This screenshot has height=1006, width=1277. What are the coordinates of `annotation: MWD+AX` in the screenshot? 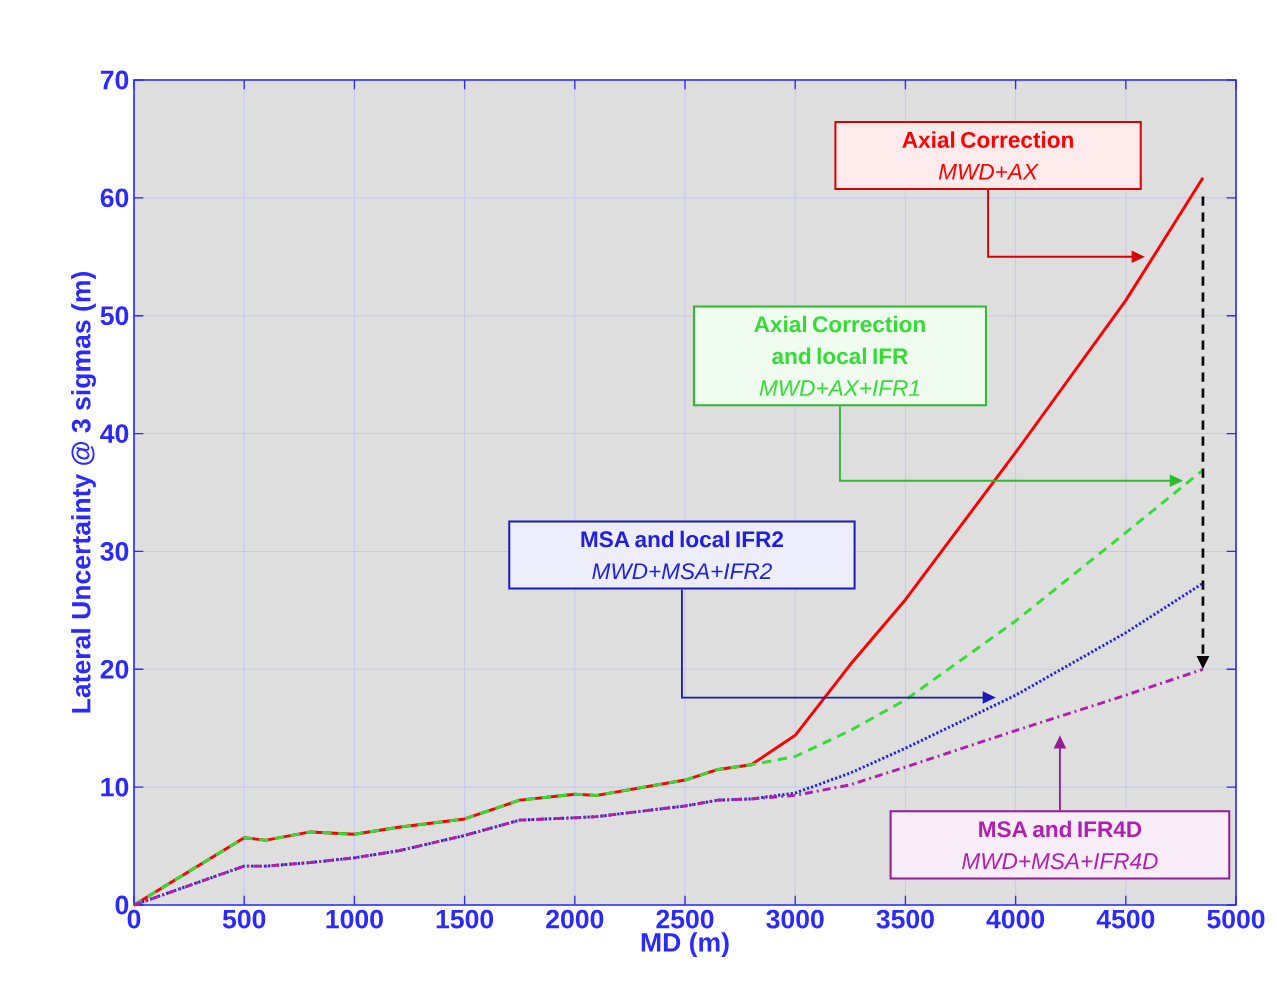 It's located at (988, 172).